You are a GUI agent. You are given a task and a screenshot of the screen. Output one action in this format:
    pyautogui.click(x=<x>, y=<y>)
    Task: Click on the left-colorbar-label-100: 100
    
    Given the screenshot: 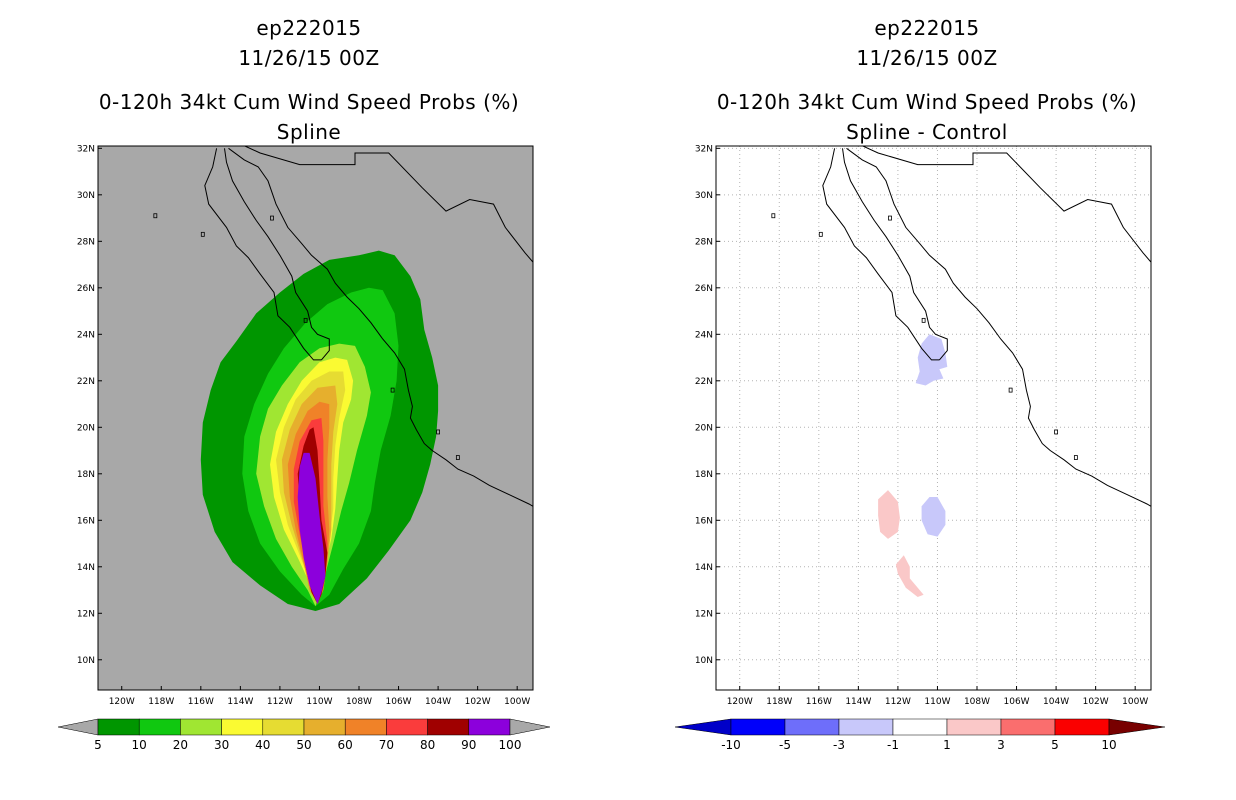 What is the action you would take?
    pyautogui.click(x=510, y=745)
    